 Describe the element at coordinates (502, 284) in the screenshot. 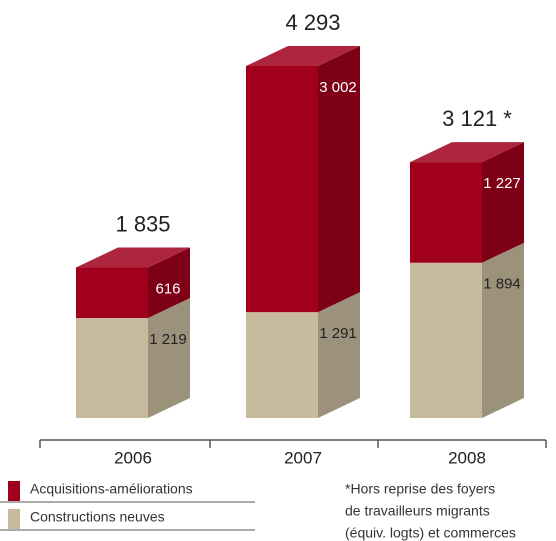

I see `value-label: 1 894` at that location.